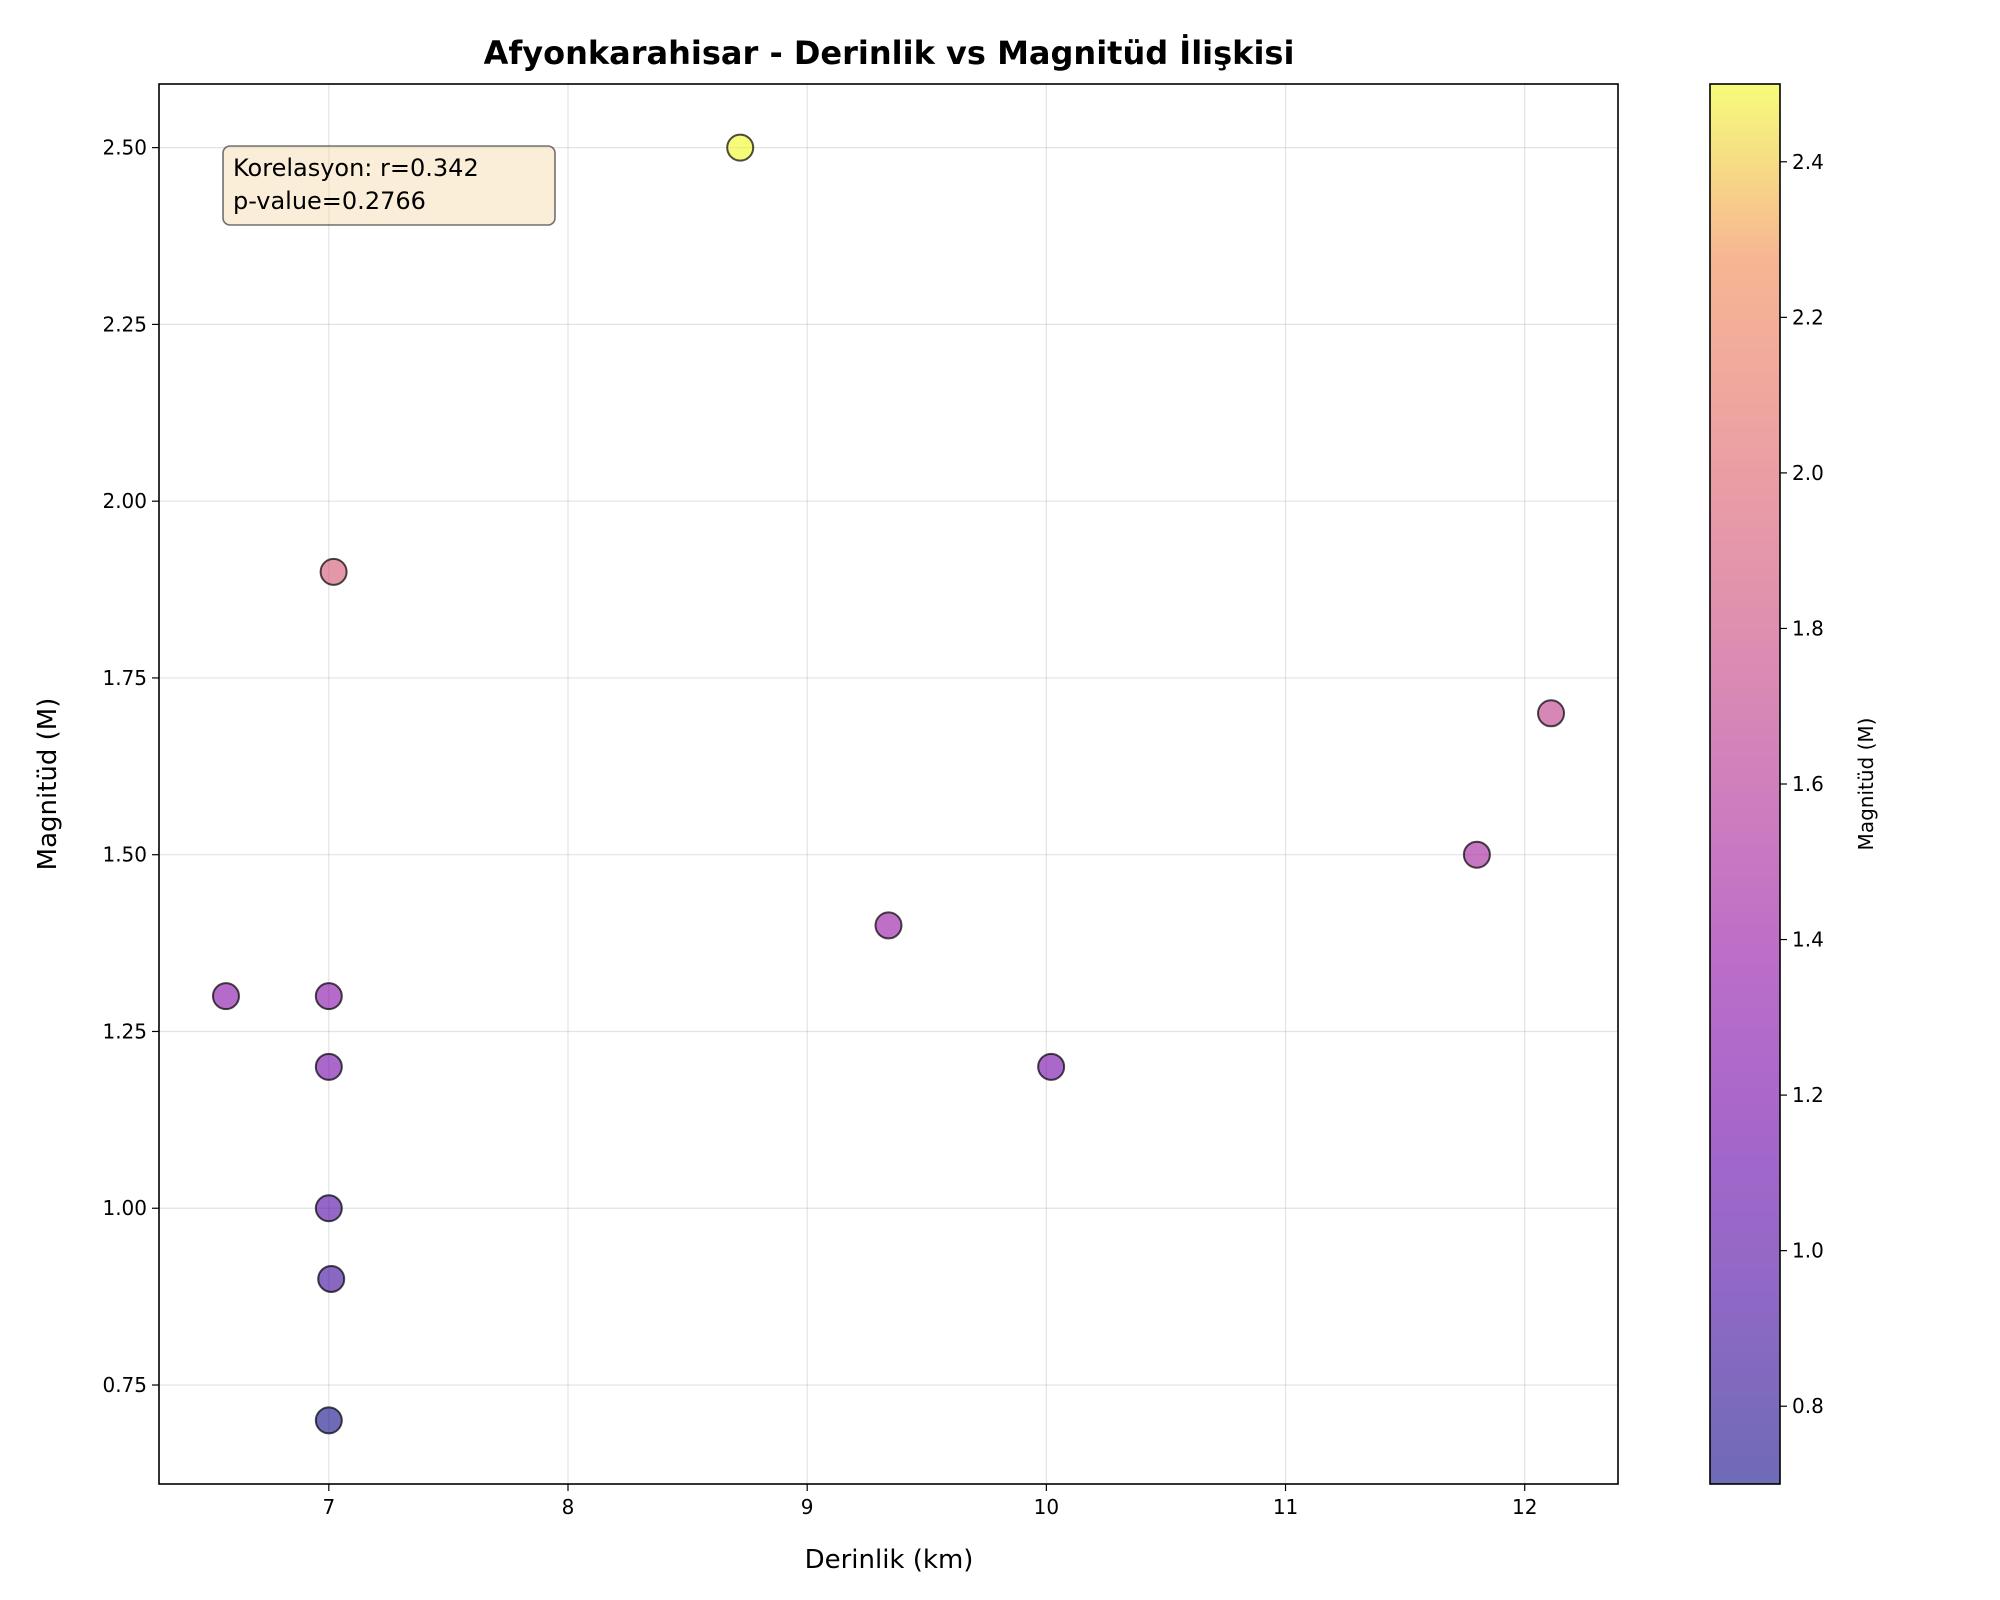 The height and width of the screenshot is (1600, 2000). Describe the element at coordinates (1285, 1507) in the screenshot. I see `x-tick-label: 11` at that location.